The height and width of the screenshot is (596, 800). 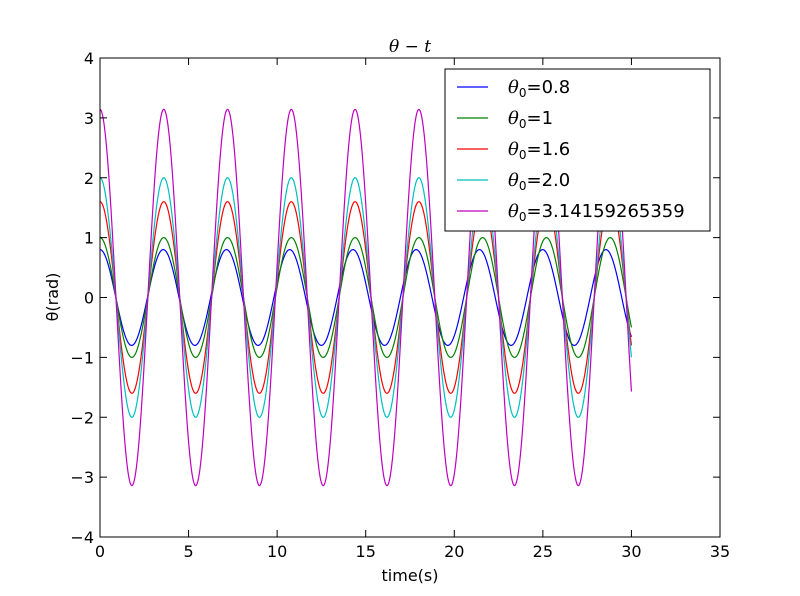 What do you see at coordinates (89, 238) in the screenshot?
I see `y-tick-label: 1` at bounding box center [89, 238].